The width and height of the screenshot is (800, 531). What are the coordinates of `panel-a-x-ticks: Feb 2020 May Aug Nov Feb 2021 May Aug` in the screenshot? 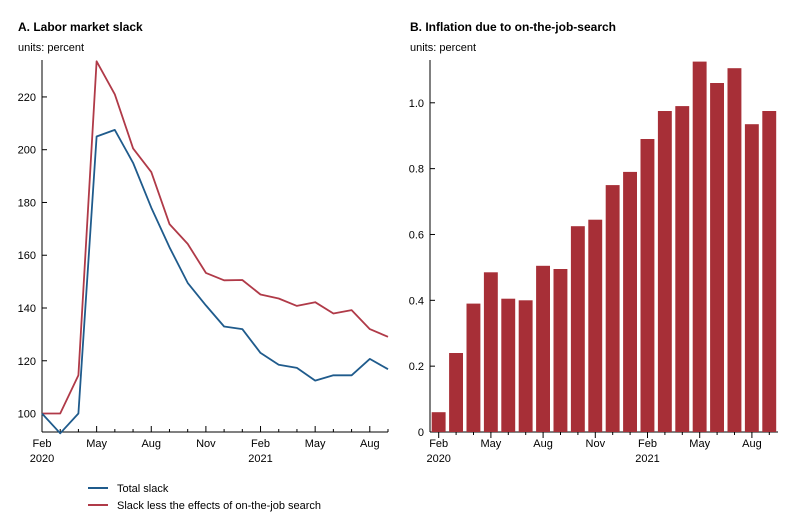 It's located at (209, 445).